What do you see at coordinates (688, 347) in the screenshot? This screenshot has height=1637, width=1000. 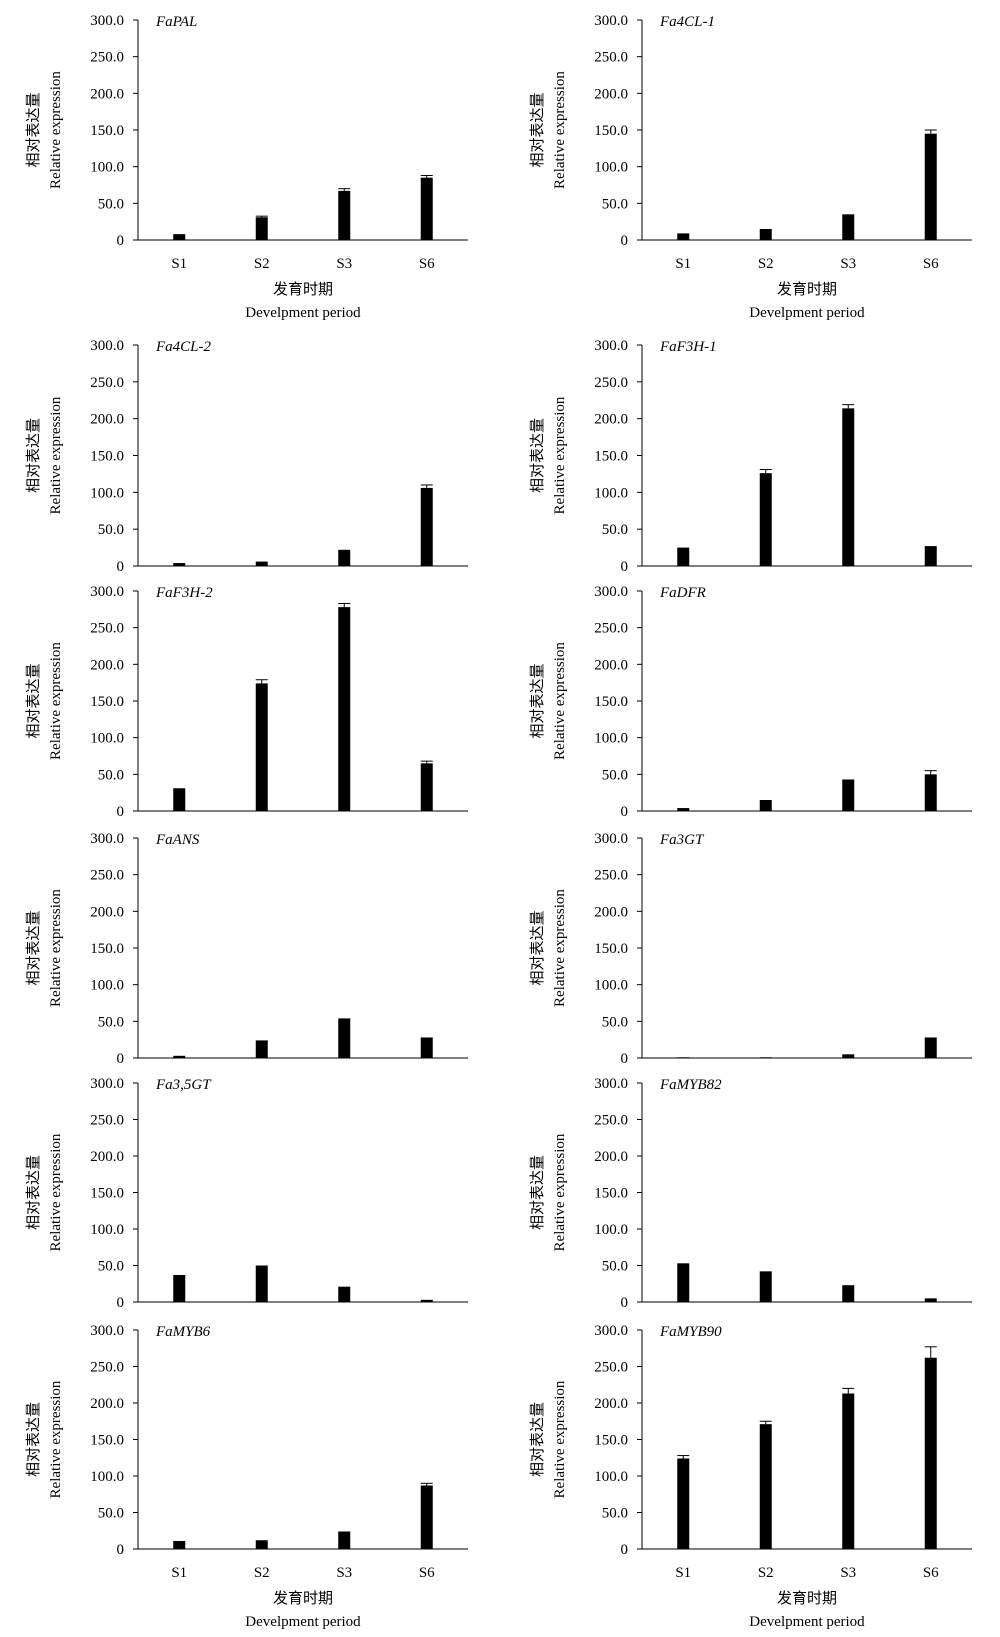 I see `gene-title: FaF3H-1` at bounding box center [688, 347].